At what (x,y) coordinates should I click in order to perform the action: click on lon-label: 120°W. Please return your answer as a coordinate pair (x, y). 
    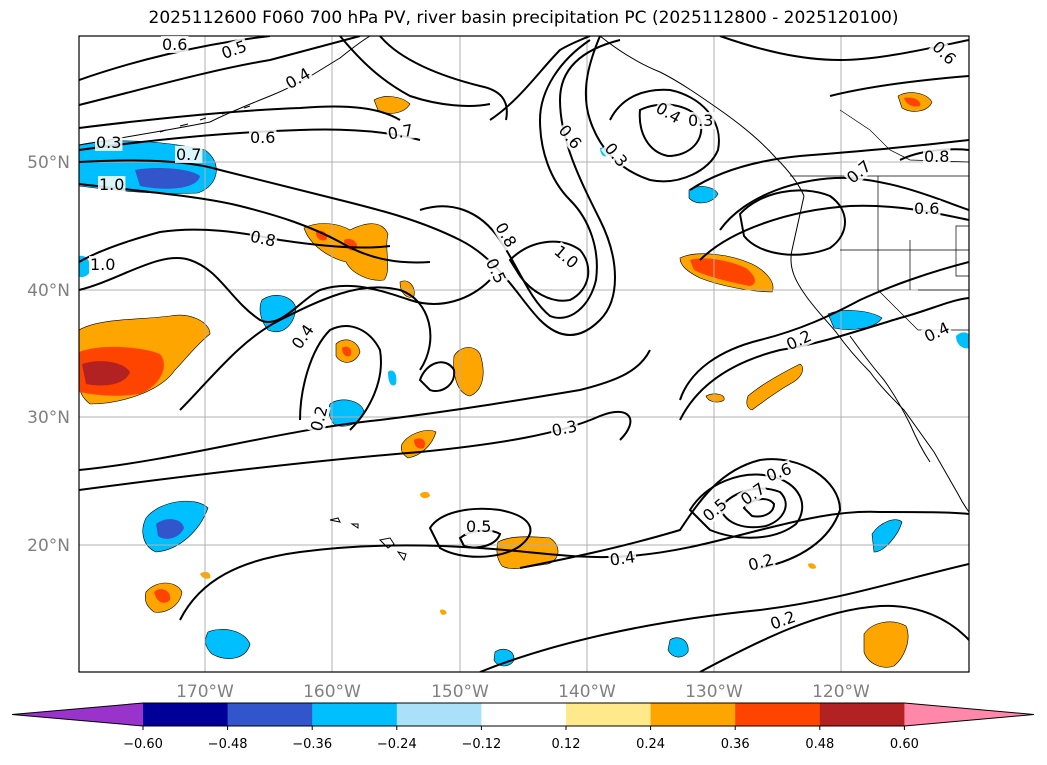
    Looking at the image, I should click on (841, 692).